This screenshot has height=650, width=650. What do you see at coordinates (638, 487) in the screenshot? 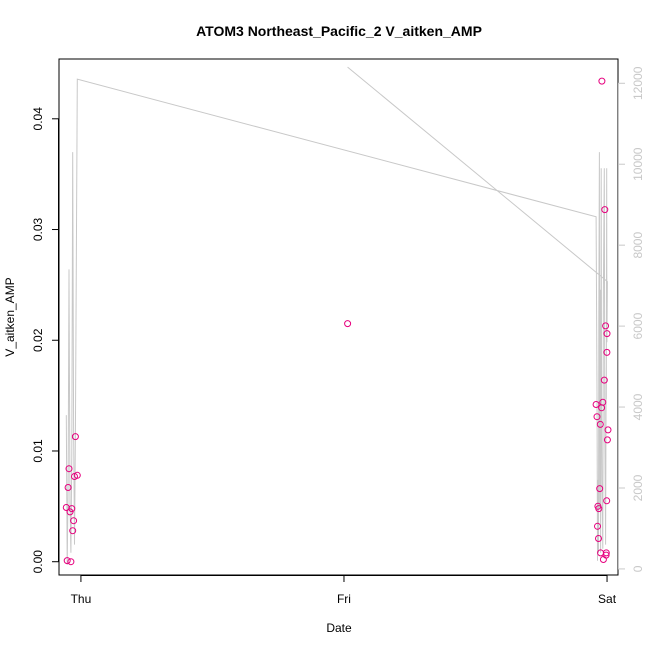
I see `y2-tick-label: 2000` at bounding box center [638, 487].